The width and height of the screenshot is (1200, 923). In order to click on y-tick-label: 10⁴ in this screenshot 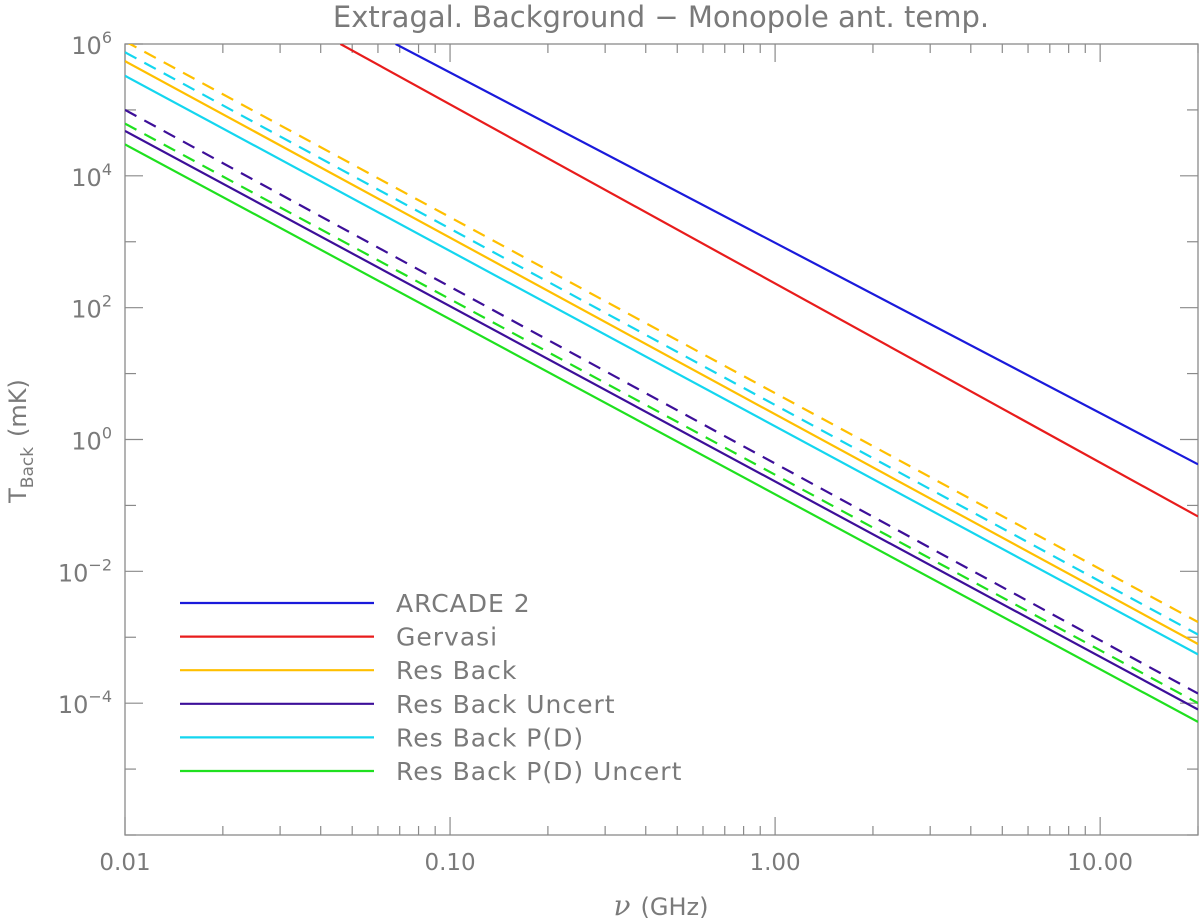, I will do `click(91, 176)`.